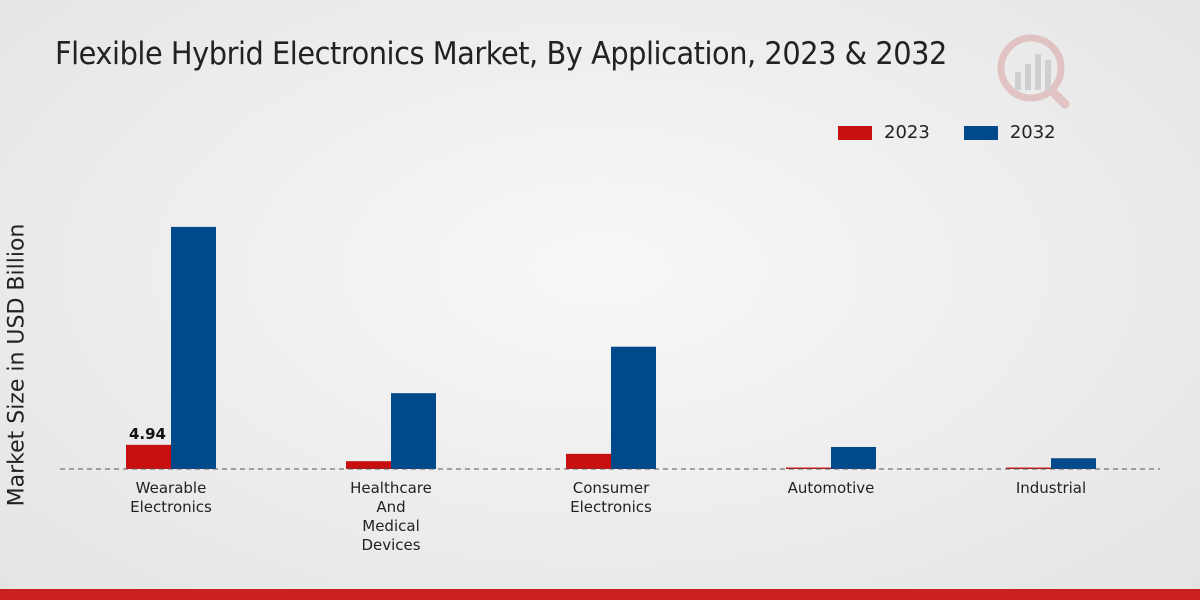 Image resolution: width=1200 pixels, height=600 pixels. Describe the element at coordinates (907, 132) in the screenshot. I see `legend-label-2023: 2023` at that location.